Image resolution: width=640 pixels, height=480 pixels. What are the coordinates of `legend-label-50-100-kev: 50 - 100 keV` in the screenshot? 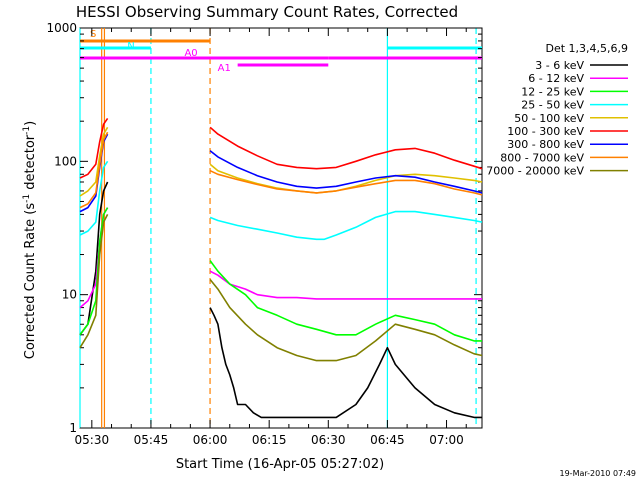 It's located at (549, 118).